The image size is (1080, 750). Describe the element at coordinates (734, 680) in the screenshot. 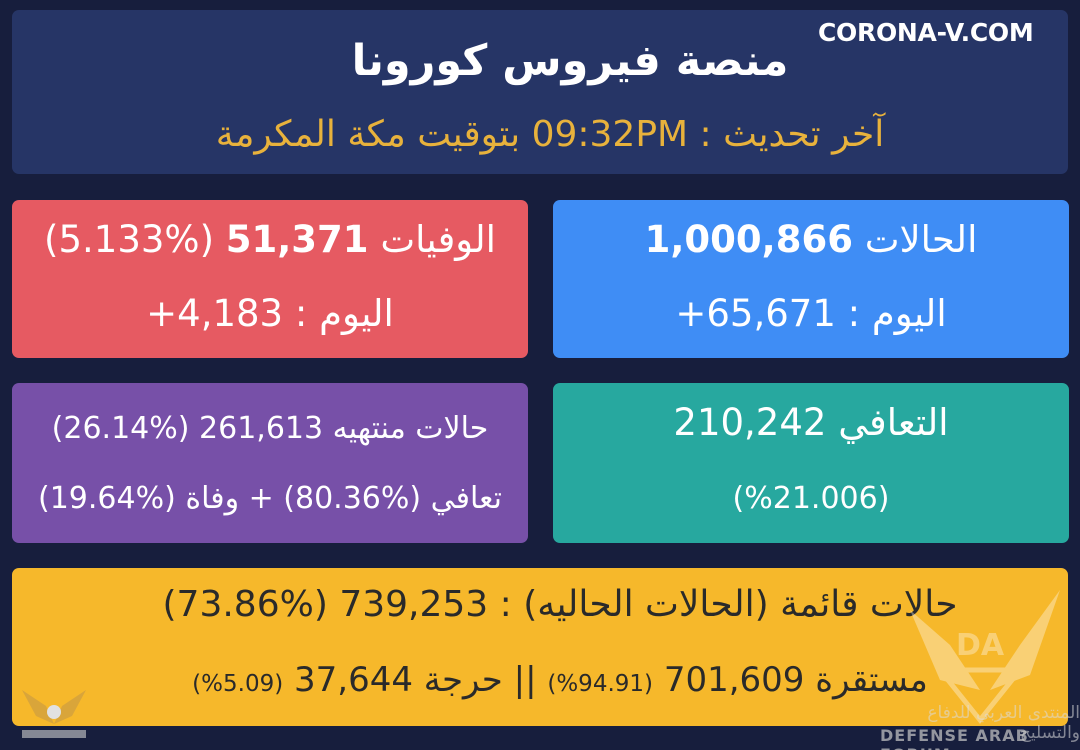

I see `stable-value: 701,609` at that location.